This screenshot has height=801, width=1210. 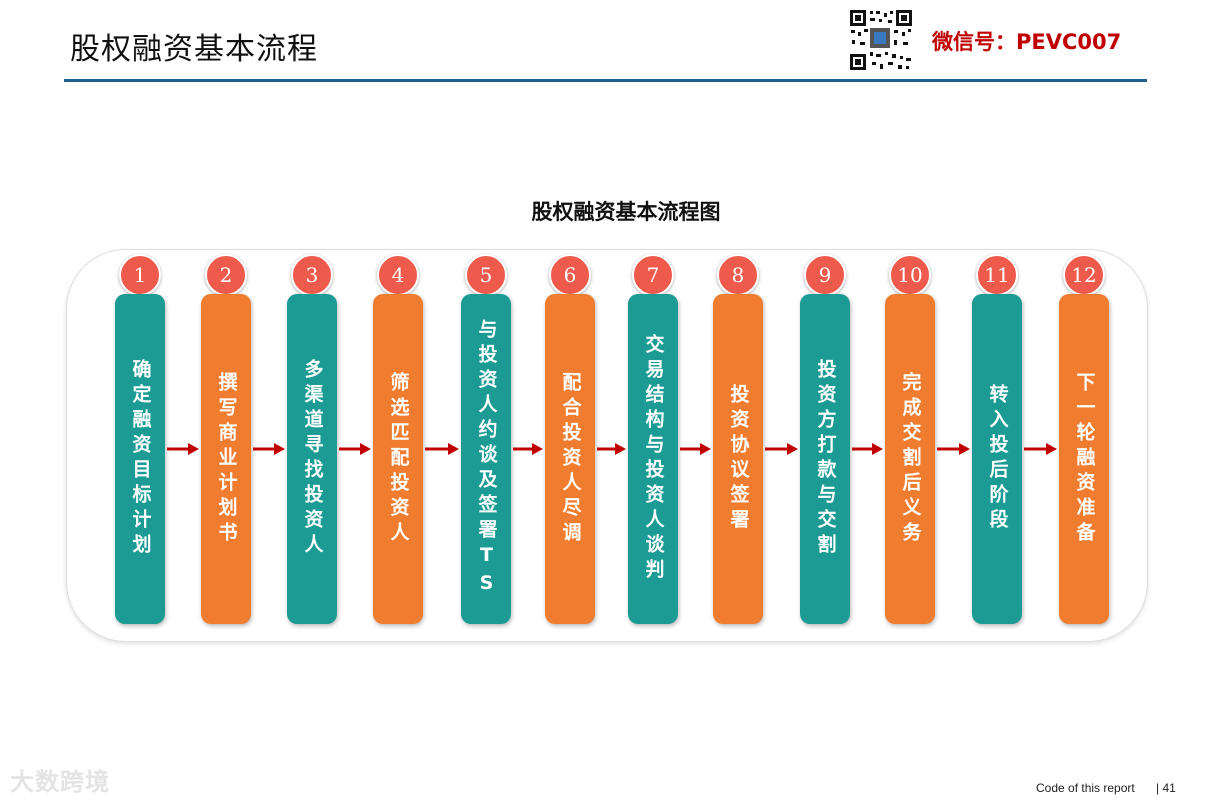 What do you see at coordinates (605, 80) in the screenshot?
I see `title-rule` at bounding box center [605, 80].